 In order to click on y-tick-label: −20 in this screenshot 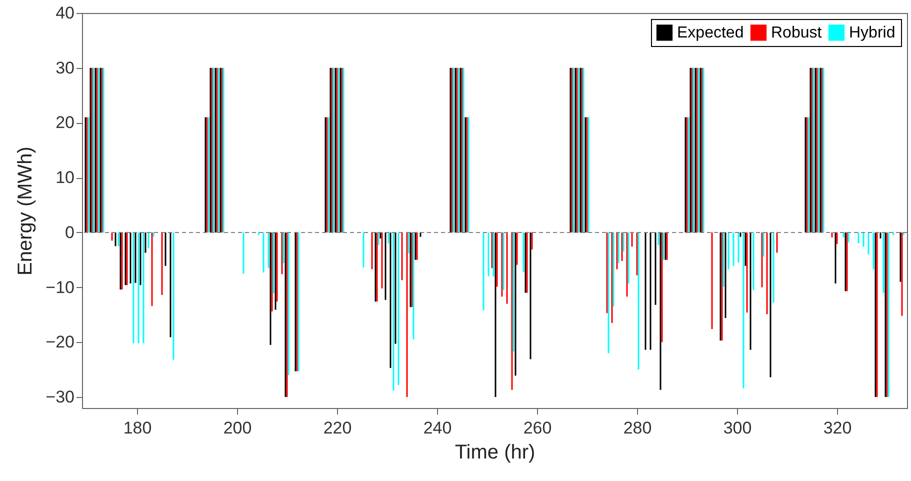, I will do `click(60, 342)`.